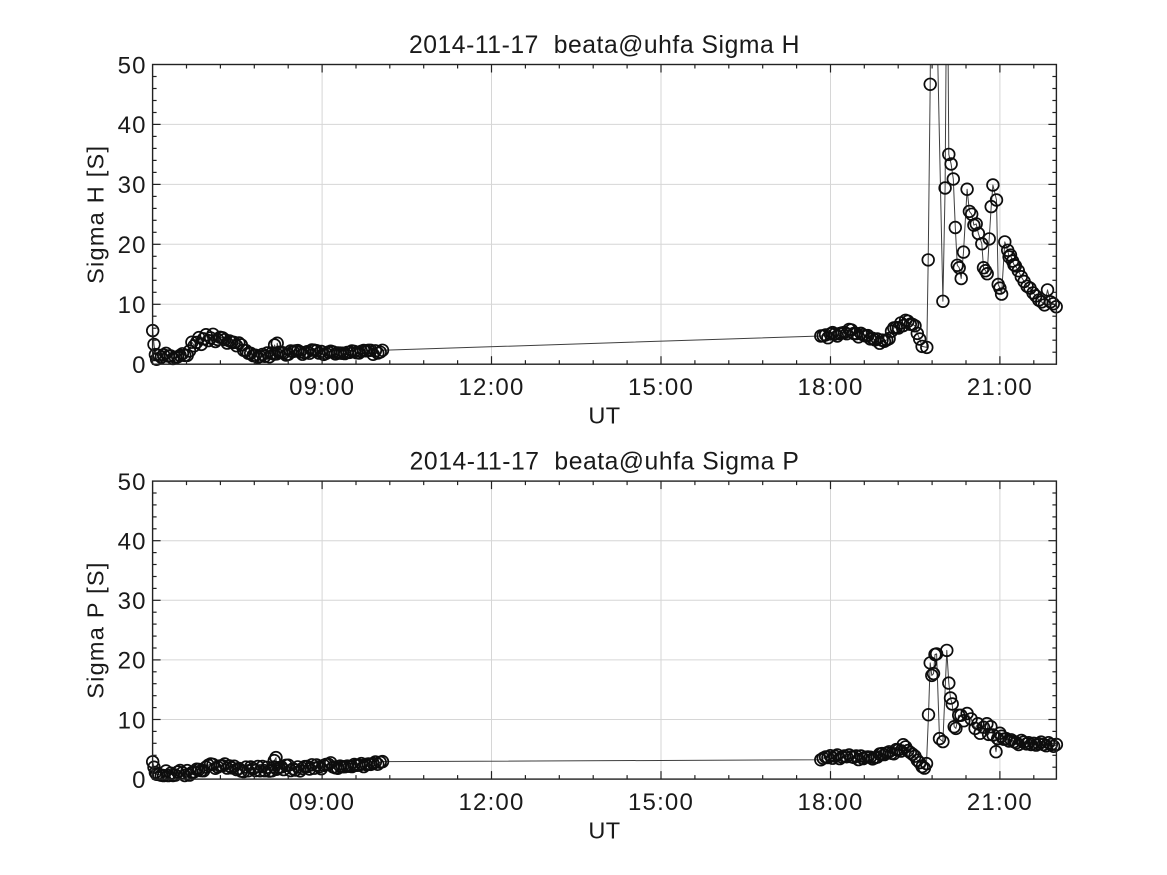 The image size is (1167, 875). Describe the element at coordinates (605, 462) in the screenshot. I see `svg-text: 2014-11-17 beata@uhfa Sigma P` at that location.